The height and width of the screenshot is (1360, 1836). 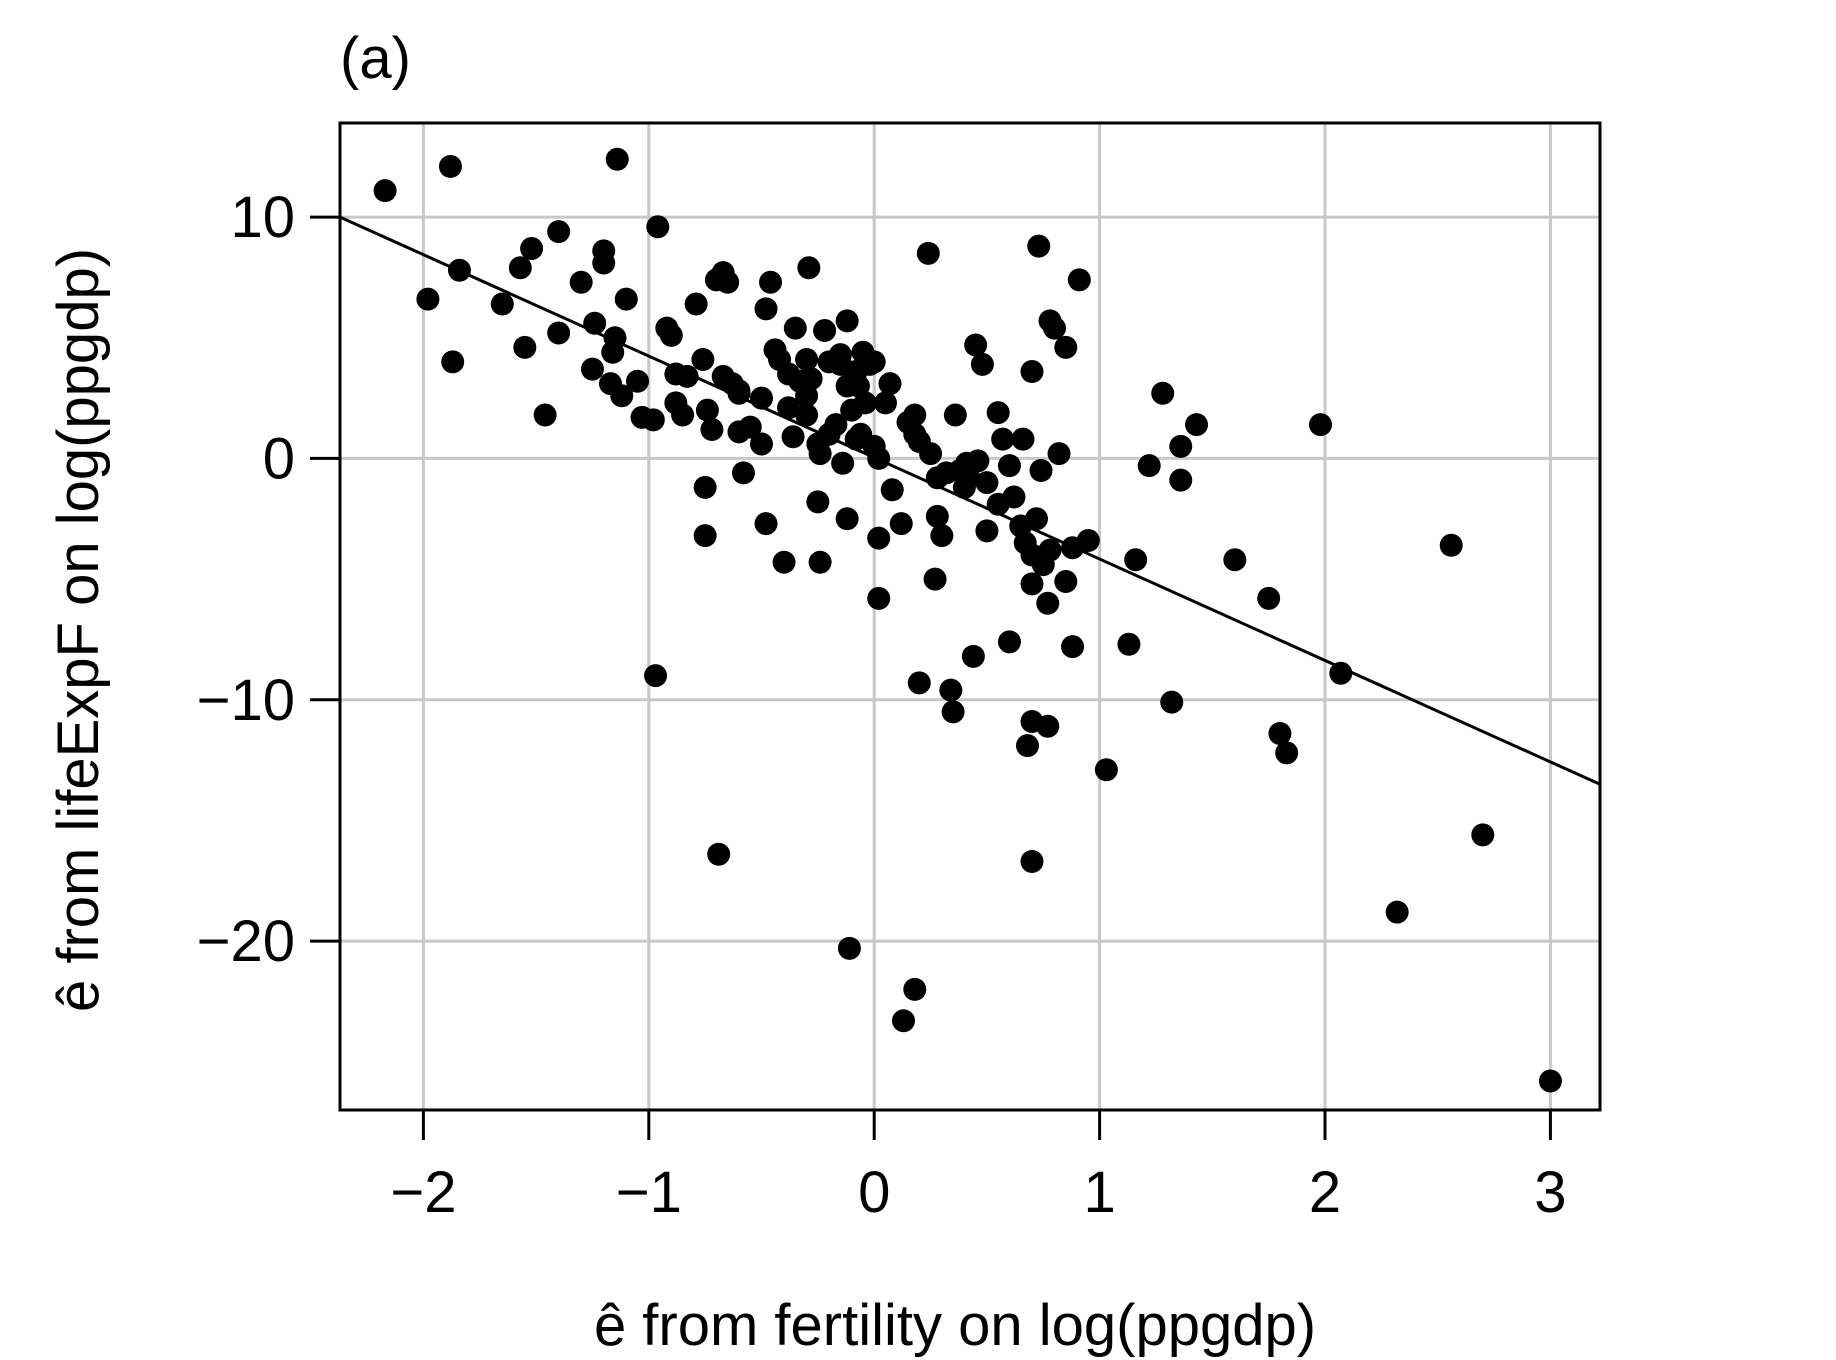 What do you see at coordinates (375, 58) in the screenshot?
I see `panel-label: (a)` at bounding box center [375, 58].